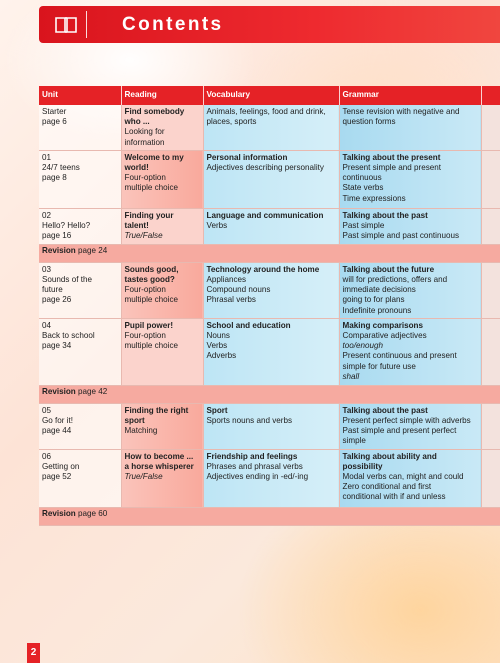 The image size is (500, 663). I want to click on grammar-item: too/enough, so click(363, 346).